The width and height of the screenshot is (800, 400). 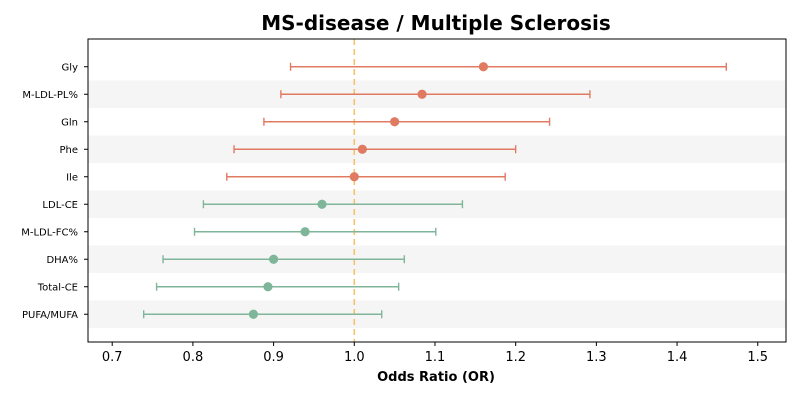 I want to click on x-axis-label: Odds Ratio (OR), so click(x=436, y=377).